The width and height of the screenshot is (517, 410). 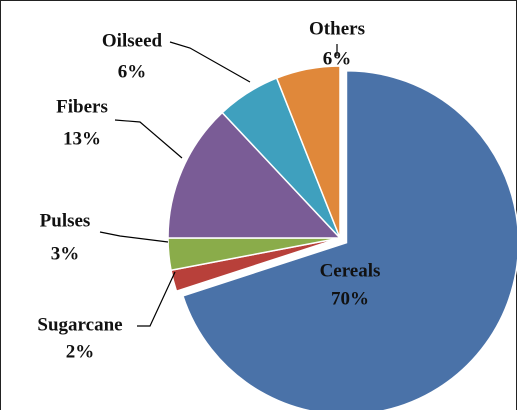 I want to click on slice-label: Others, so click(x=337, y=28).